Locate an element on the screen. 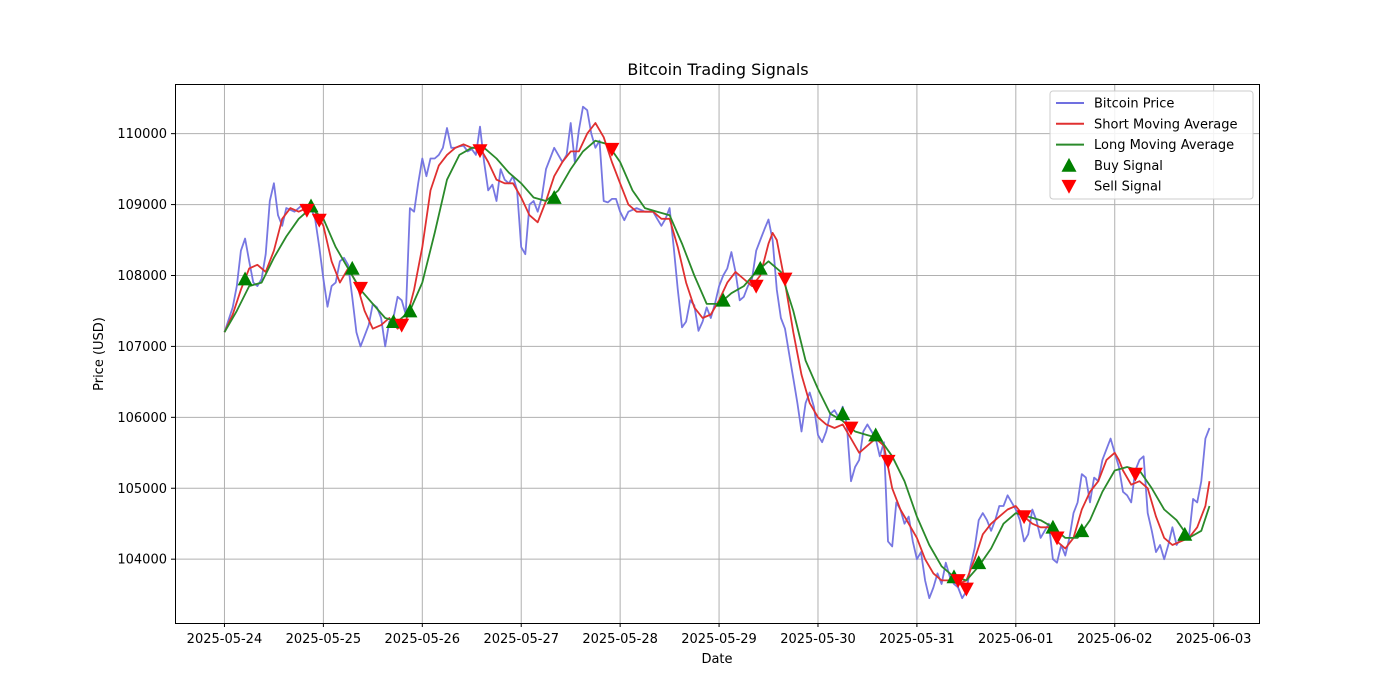 The image size is (1400, 700). x-tick-label: 2025-05-29 is located at coordinates (719, 639).